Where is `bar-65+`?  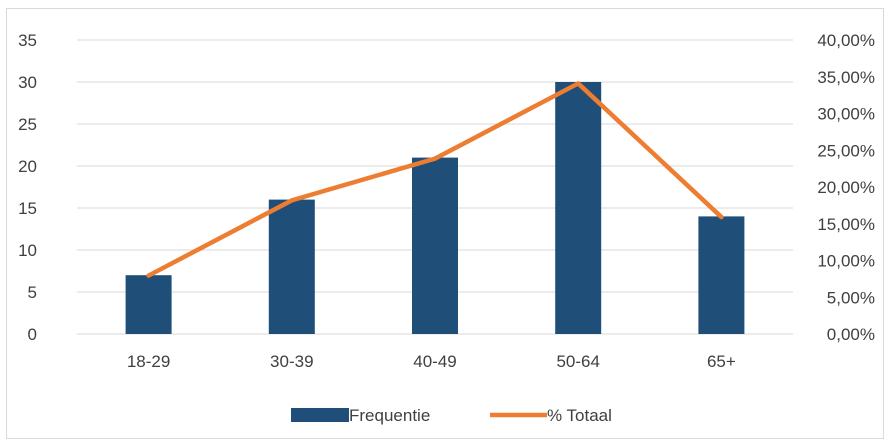
bar-65+ is located at coordinates (721, 275).